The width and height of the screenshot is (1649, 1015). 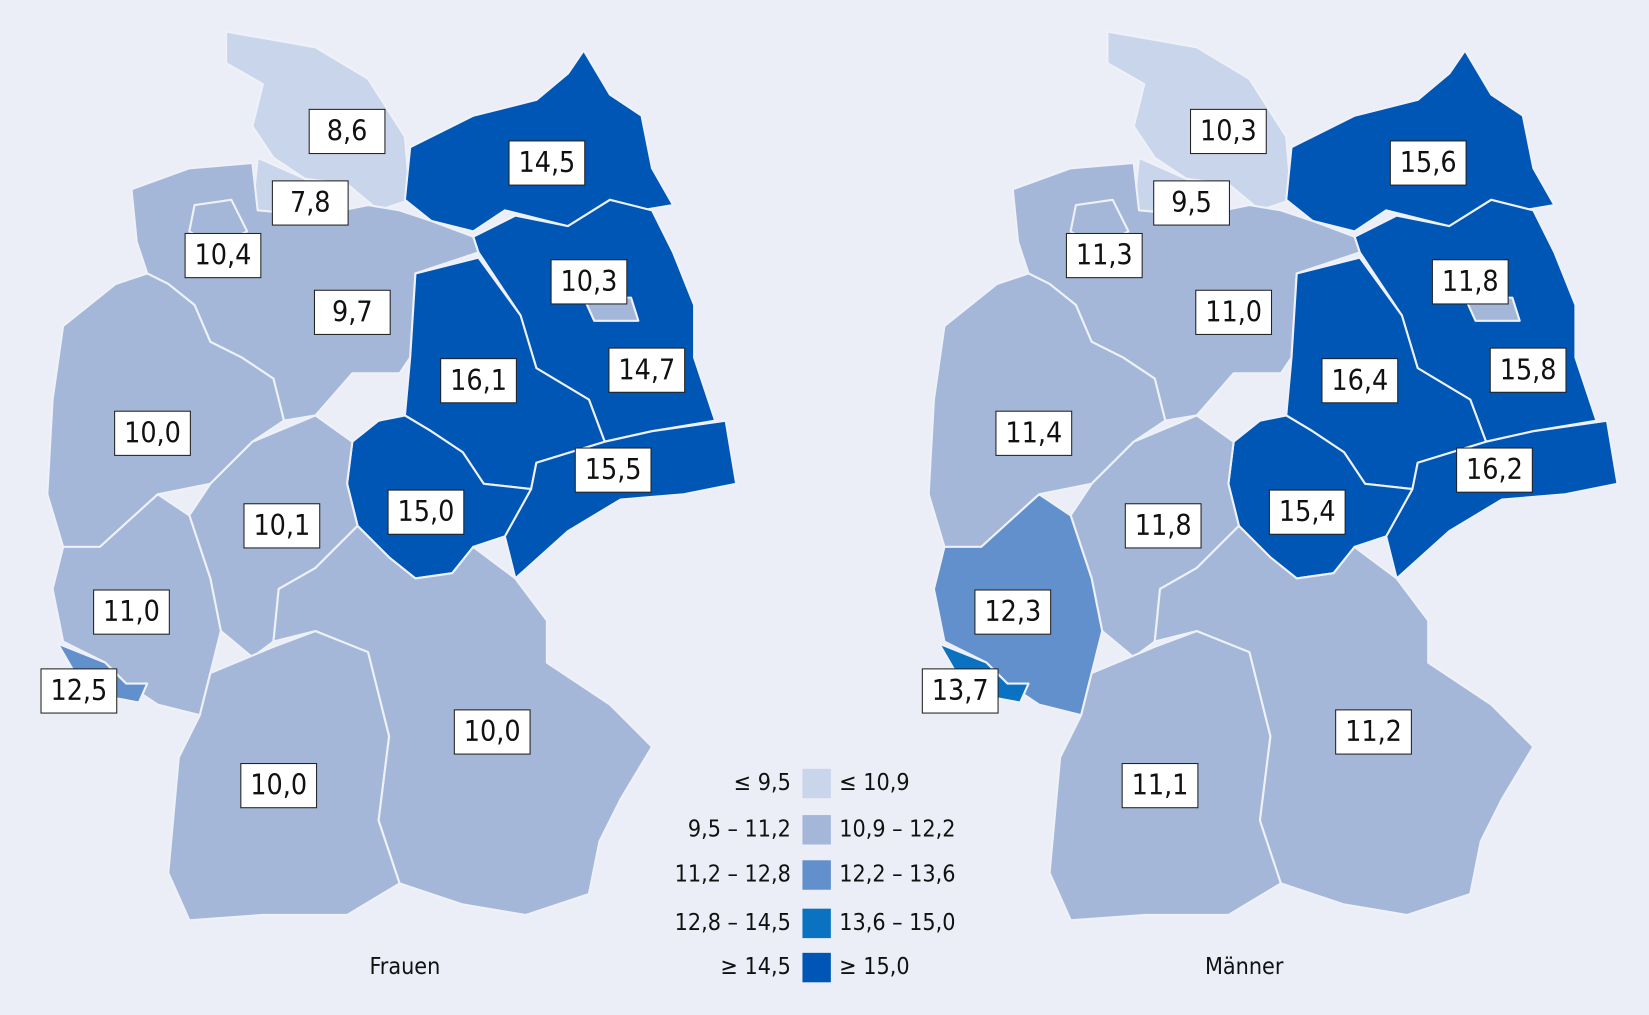 I want to click on legend-right: ≥ 15,0, so click(x=874, y=967).